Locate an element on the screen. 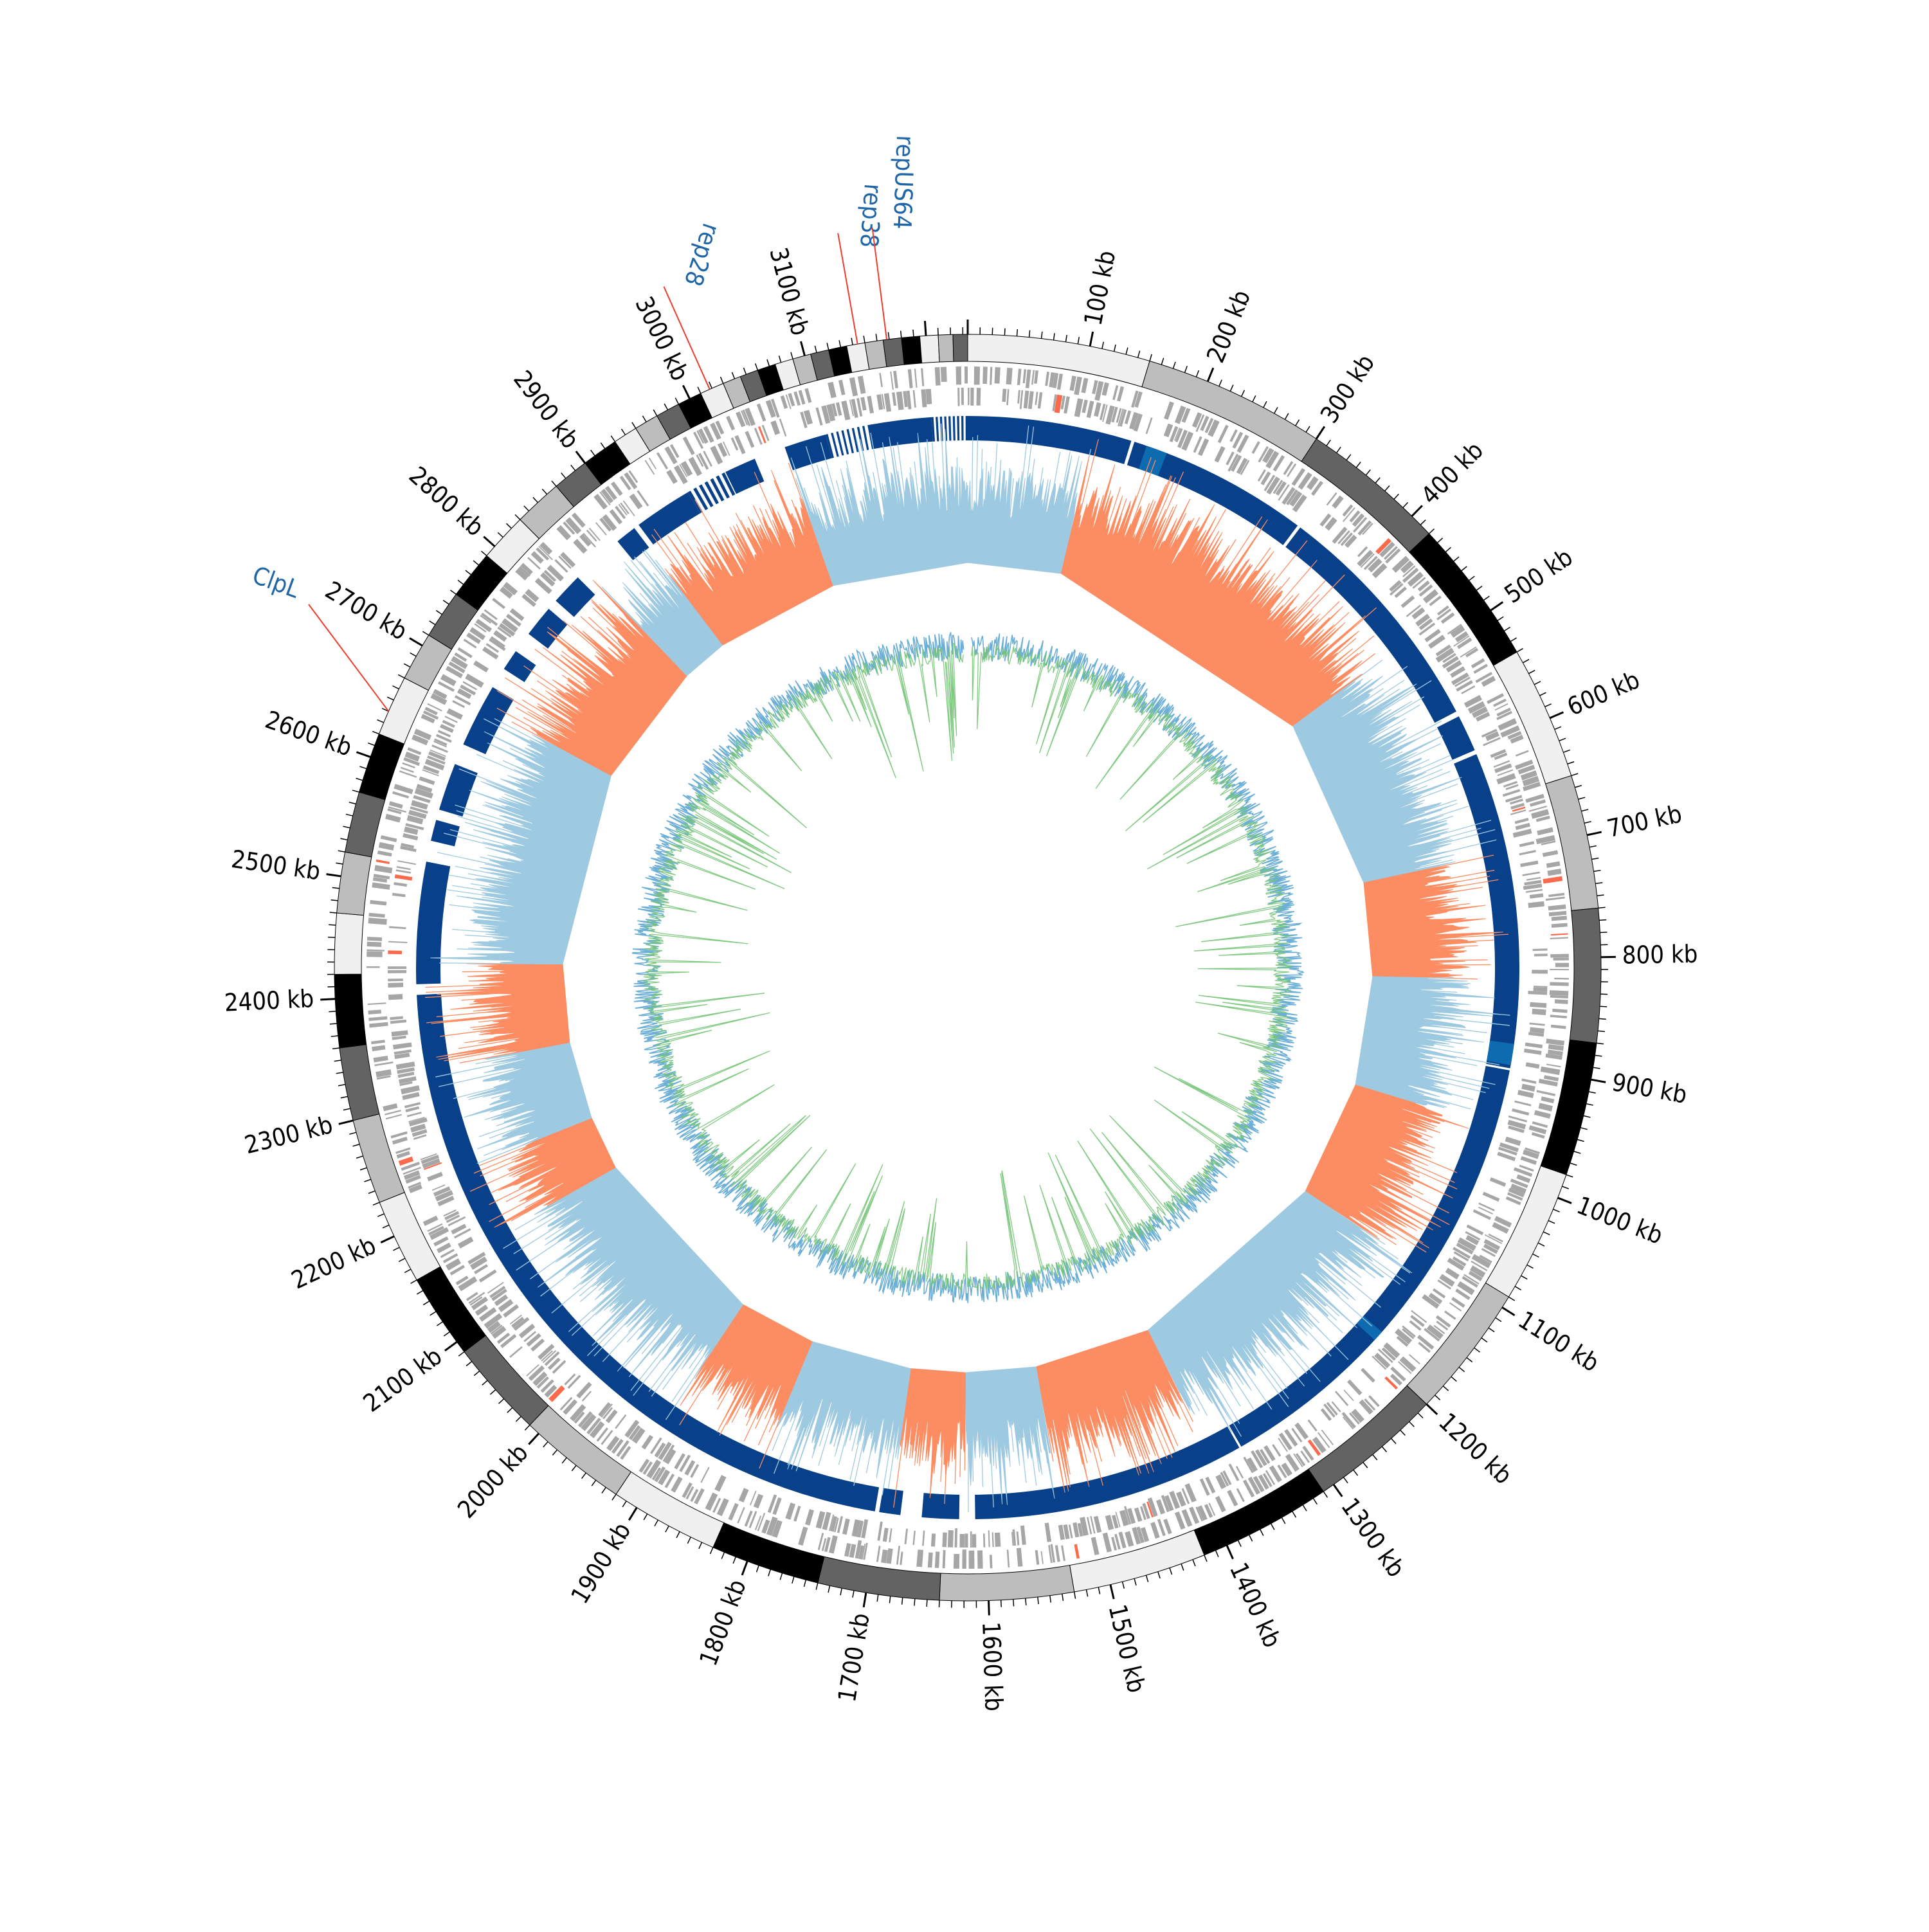  annotation-leader is located at coordinates (665, 290).